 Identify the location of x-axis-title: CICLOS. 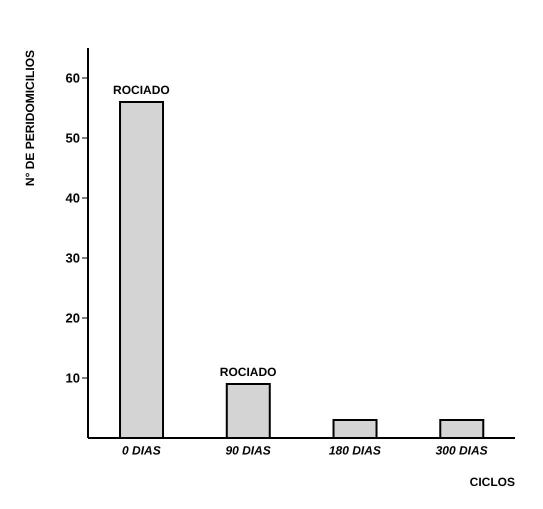
(492, 482).